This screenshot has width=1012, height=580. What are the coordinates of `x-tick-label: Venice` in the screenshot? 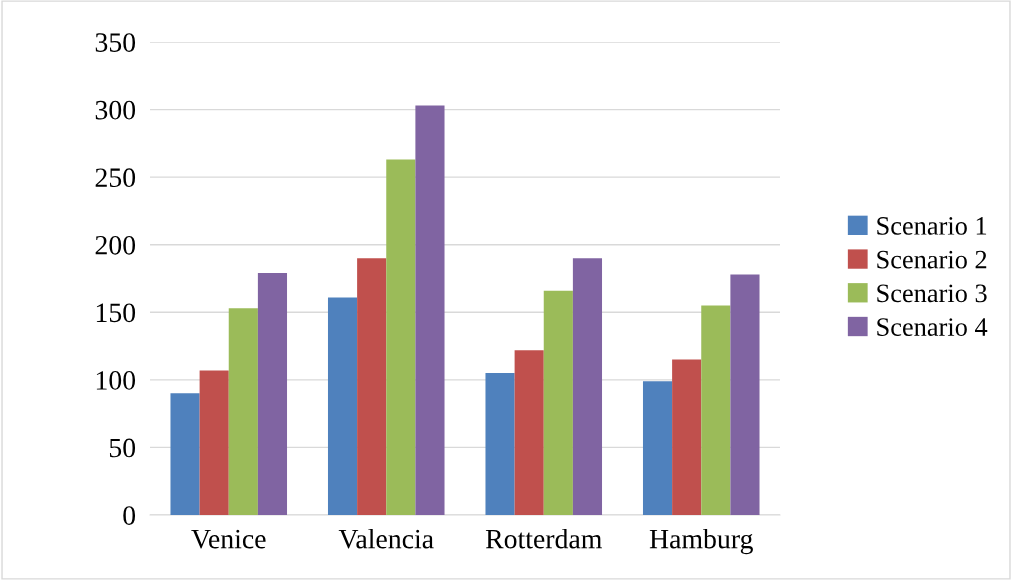 It's located at (228, 539).